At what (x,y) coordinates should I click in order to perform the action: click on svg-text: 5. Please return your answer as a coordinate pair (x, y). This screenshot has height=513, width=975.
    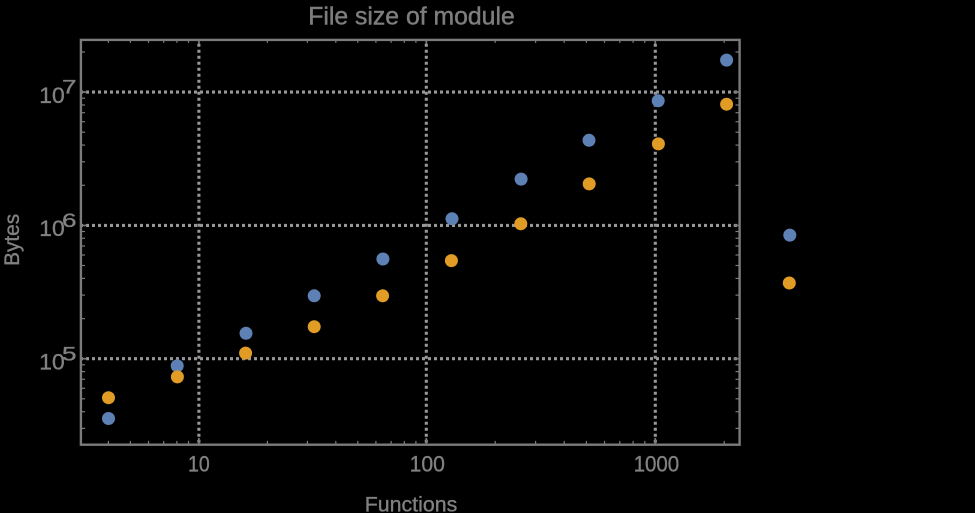
    Looking at the image, I should click on (69, 354).